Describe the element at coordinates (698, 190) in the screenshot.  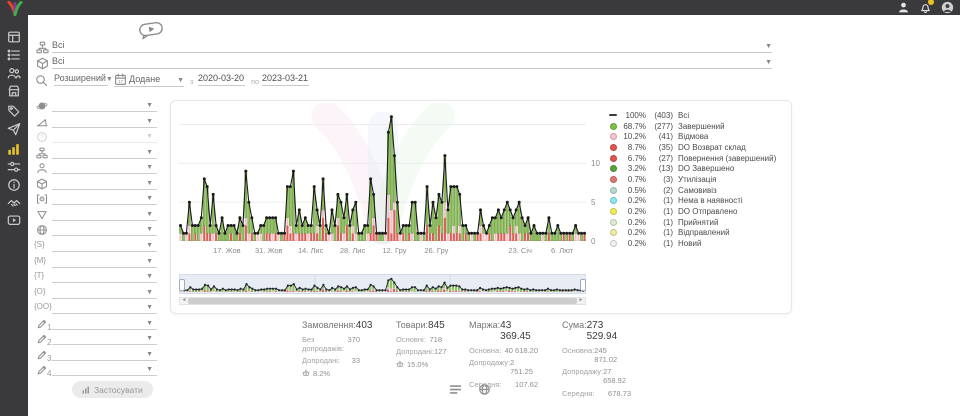
I see `legend-item: 0.5% (2) Самовивіз` at that location.